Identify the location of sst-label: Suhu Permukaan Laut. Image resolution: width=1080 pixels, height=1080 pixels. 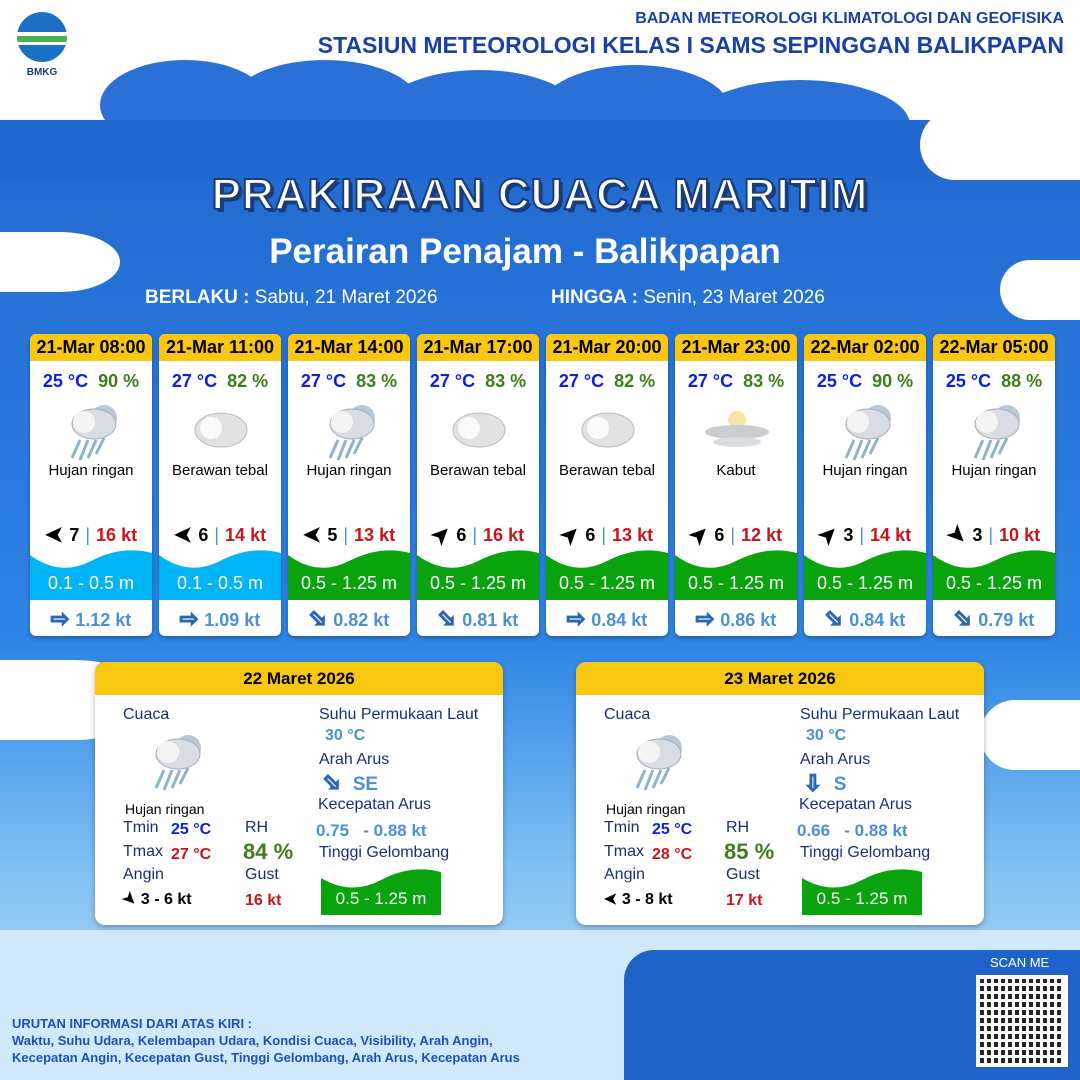
(880, 714).